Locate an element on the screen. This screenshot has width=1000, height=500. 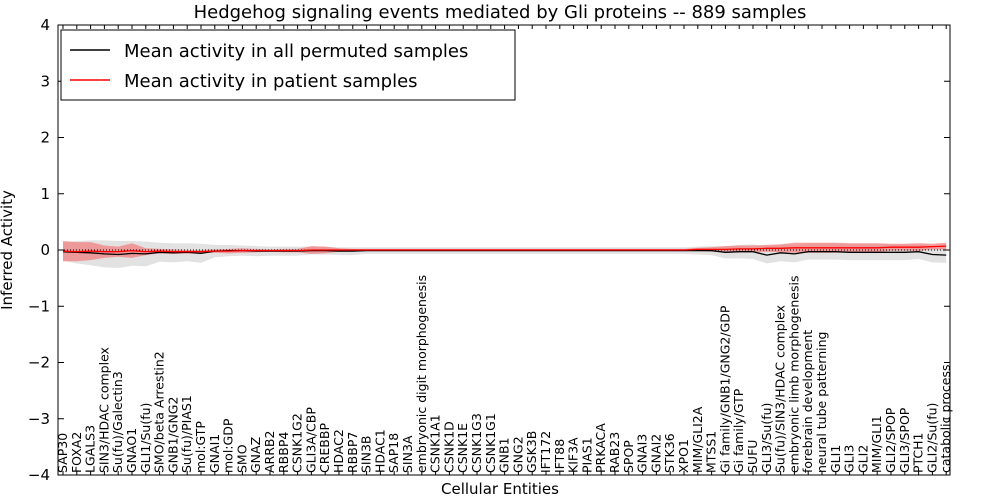
y-tick-label: 1 is located at coordinates (45, 194).